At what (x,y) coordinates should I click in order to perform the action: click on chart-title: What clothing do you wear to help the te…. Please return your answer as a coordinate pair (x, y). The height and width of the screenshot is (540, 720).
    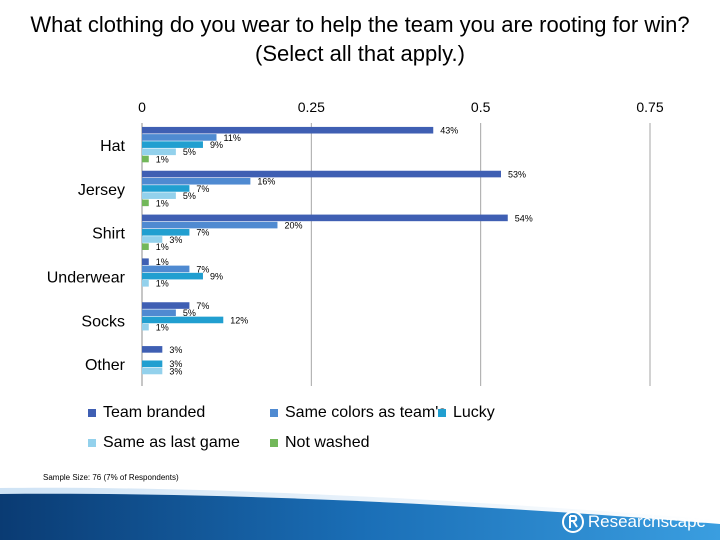
    Looking at the image, I should click on (360, 39).